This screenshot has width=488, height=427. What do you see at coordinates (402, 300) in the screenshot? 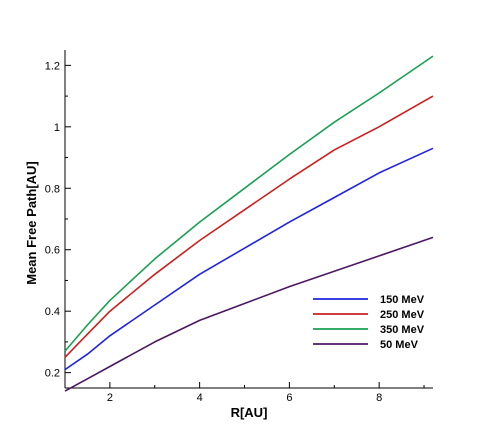
I see `legend-label-150-mev: 150 MeV` at bounding box center [402, 300].